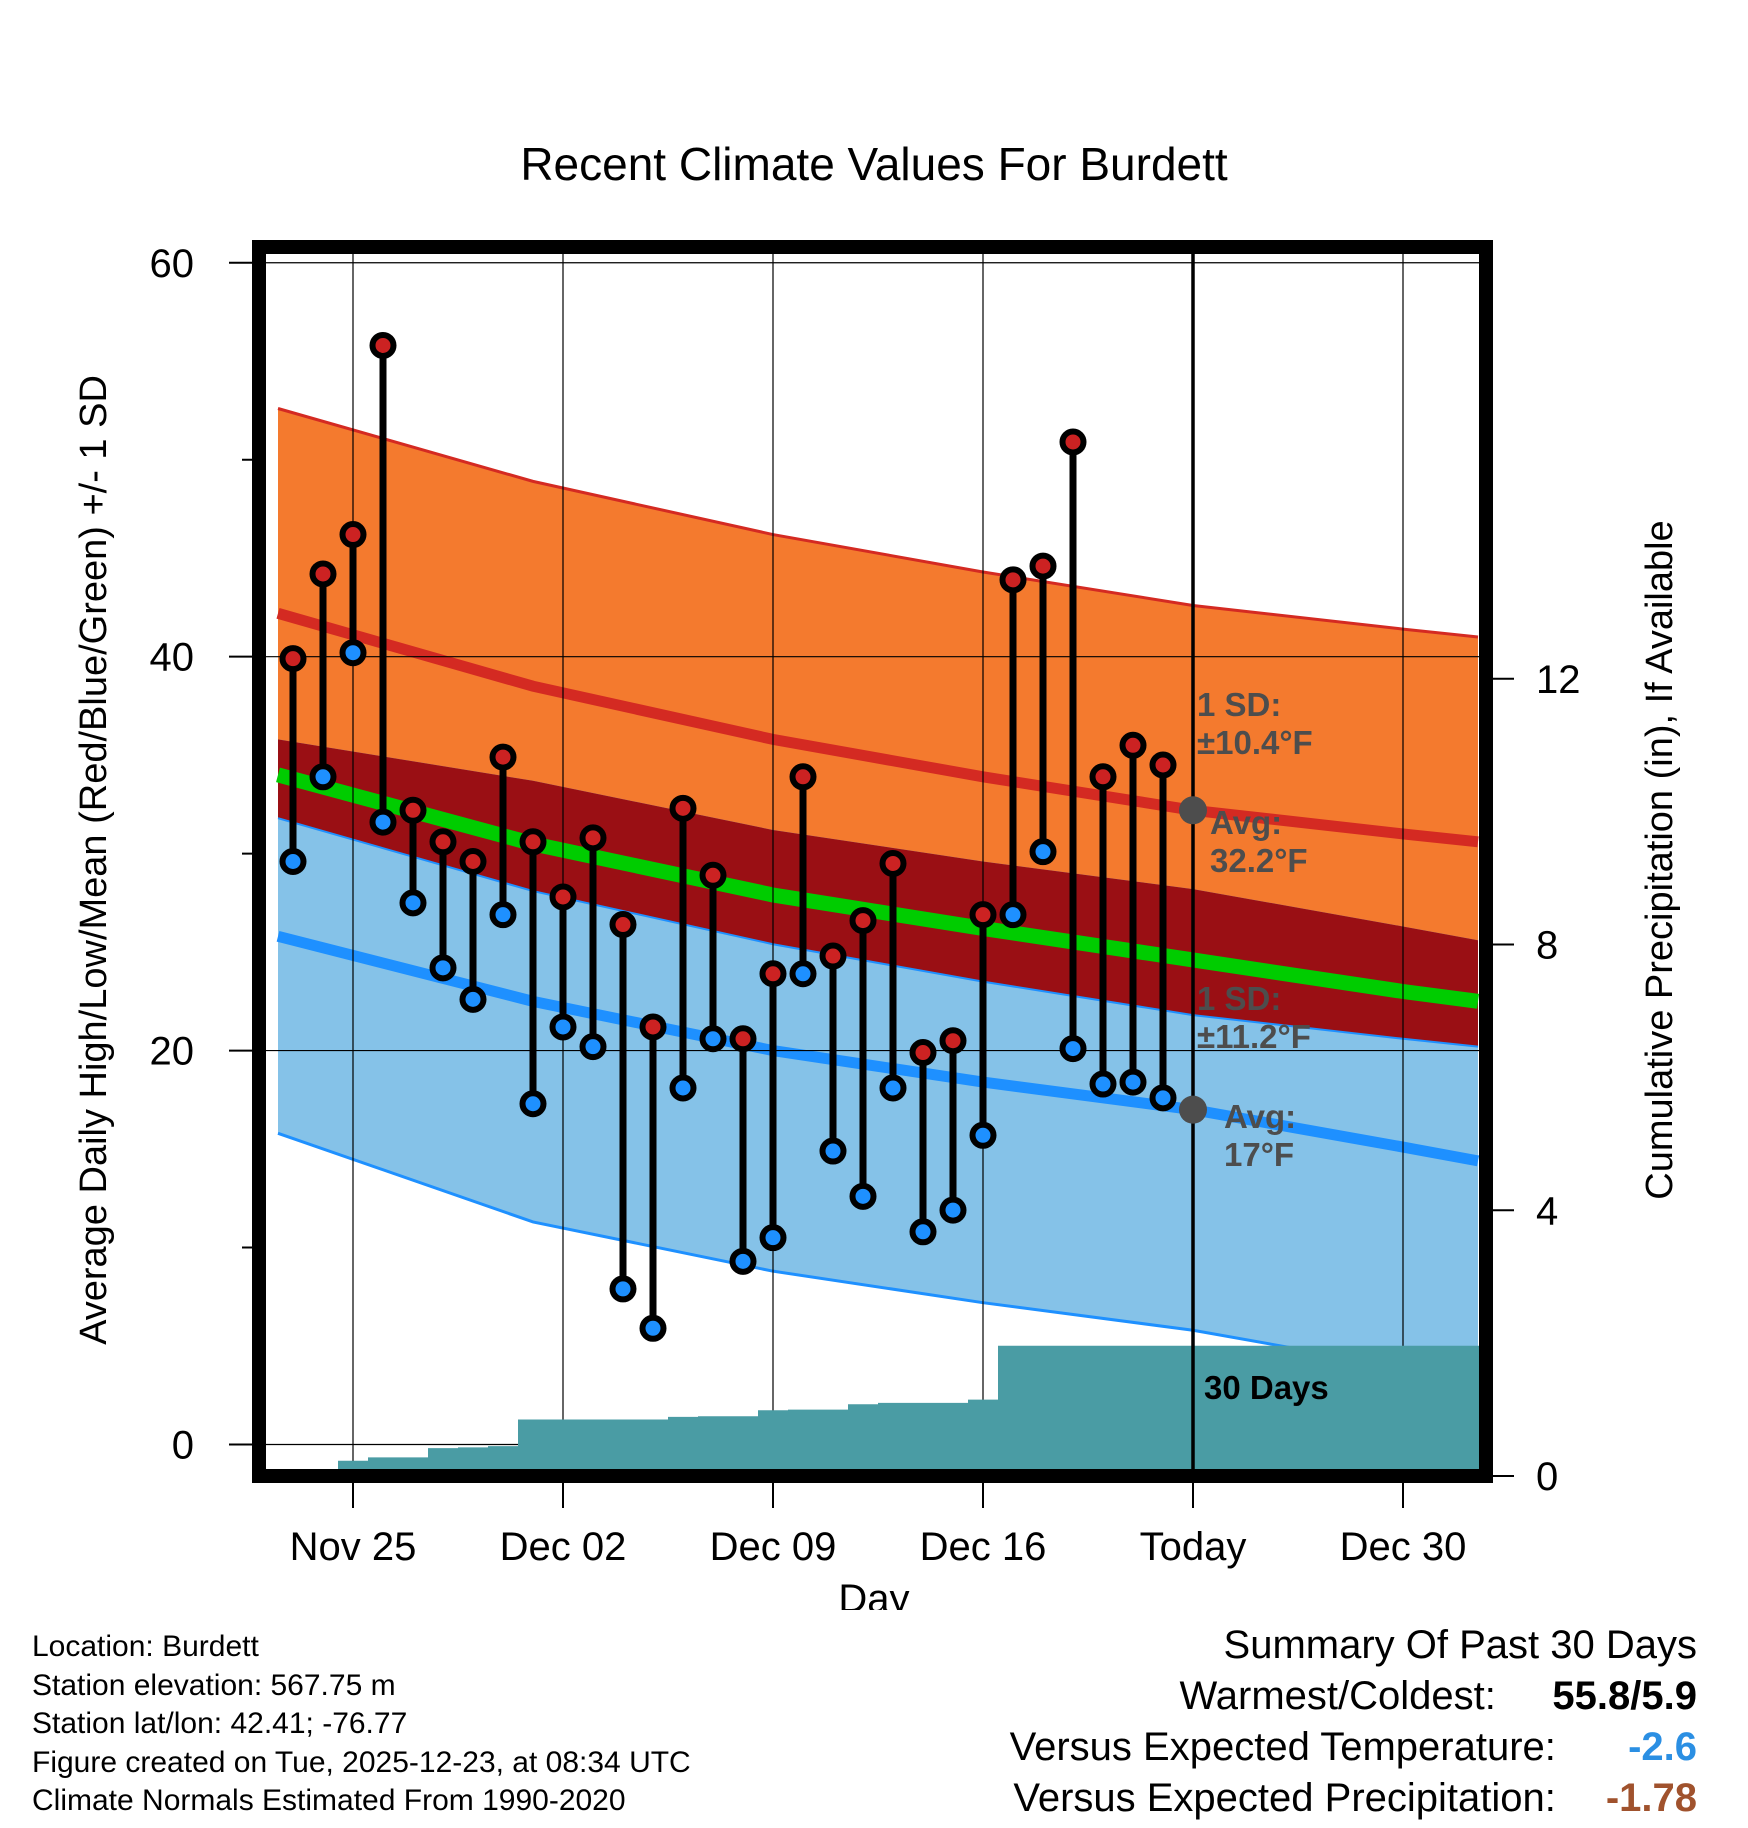 The image size is (1748, 1828). What do you see at coordinates (214, 1685) in the screenshot?
I see `elevation-text: Station elevation: 567.75 m` at bounding box center [214, 1685].